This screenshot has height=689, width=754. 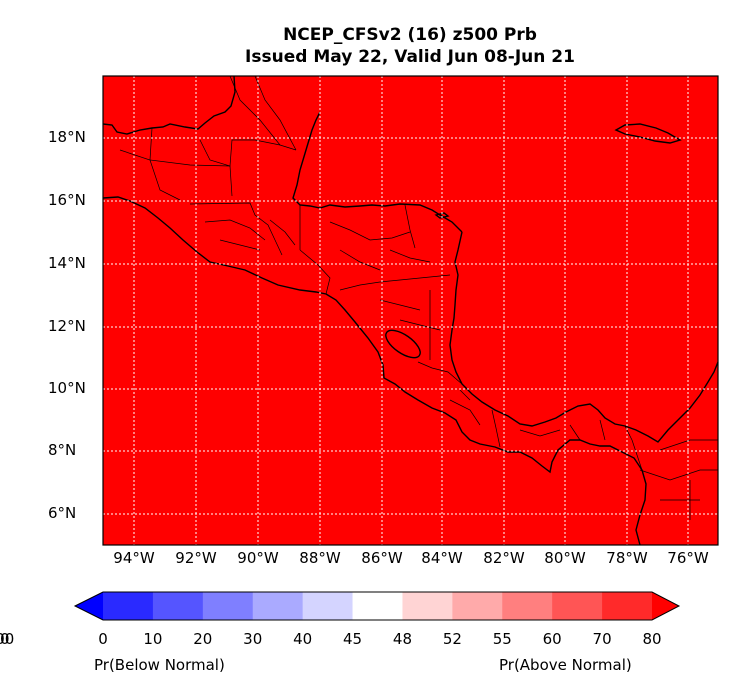 I want to click on colorbar-tick-label: 45, so click(x=352, y=639).